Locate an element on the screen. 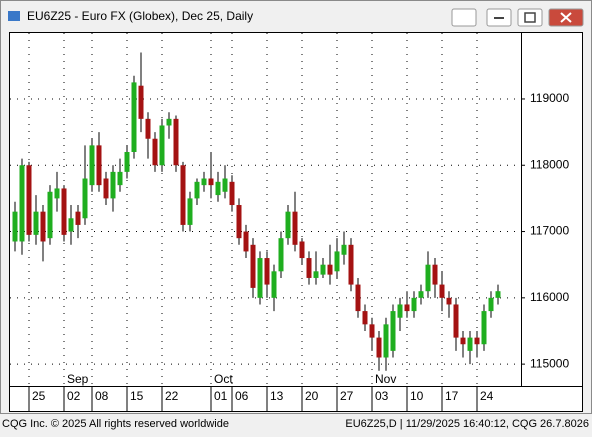 The width and height of the screenshot is (592, 437). y-tick-label: 117000 is located at coordinates (549, 231).